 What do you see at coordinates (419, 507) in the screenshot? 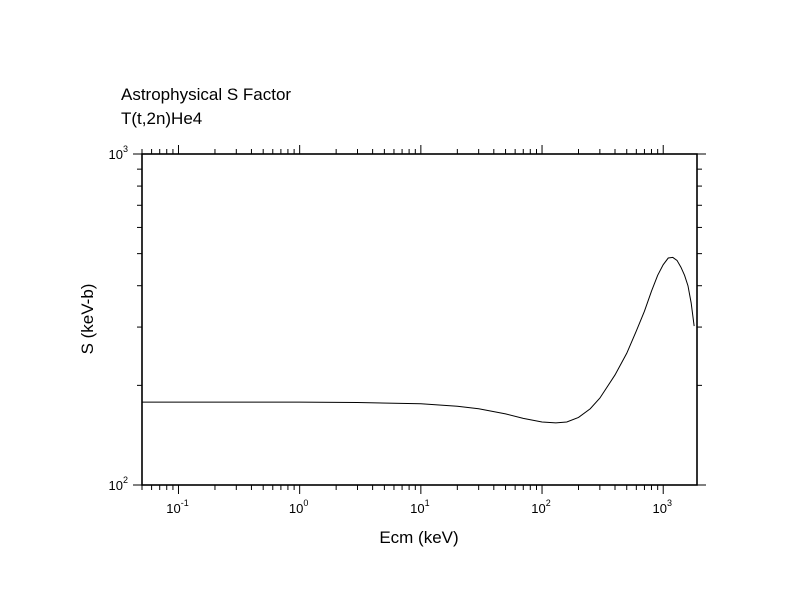
I see `x-tick-label: 10¹` at bounding box center [419, 507].